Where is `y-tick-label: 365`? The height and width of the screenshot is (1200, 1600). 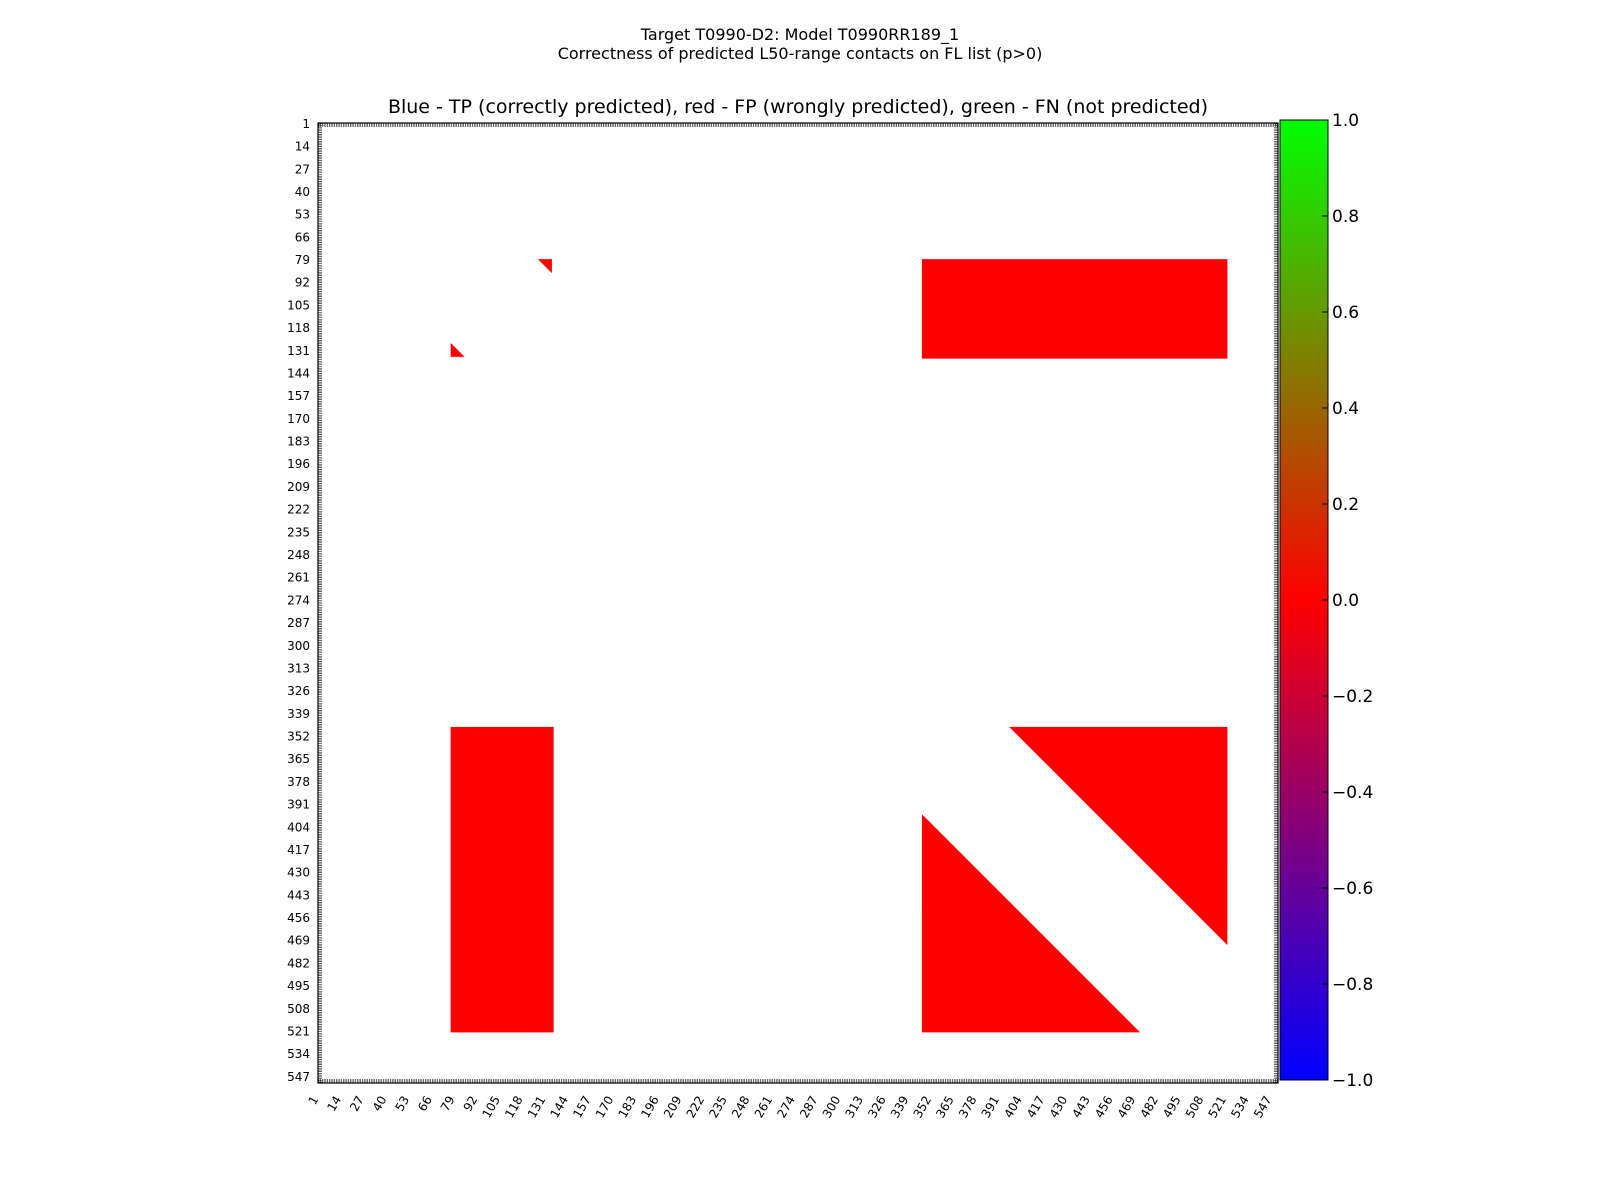 y-tick-label: 365 is located at coordinates (298, 759).